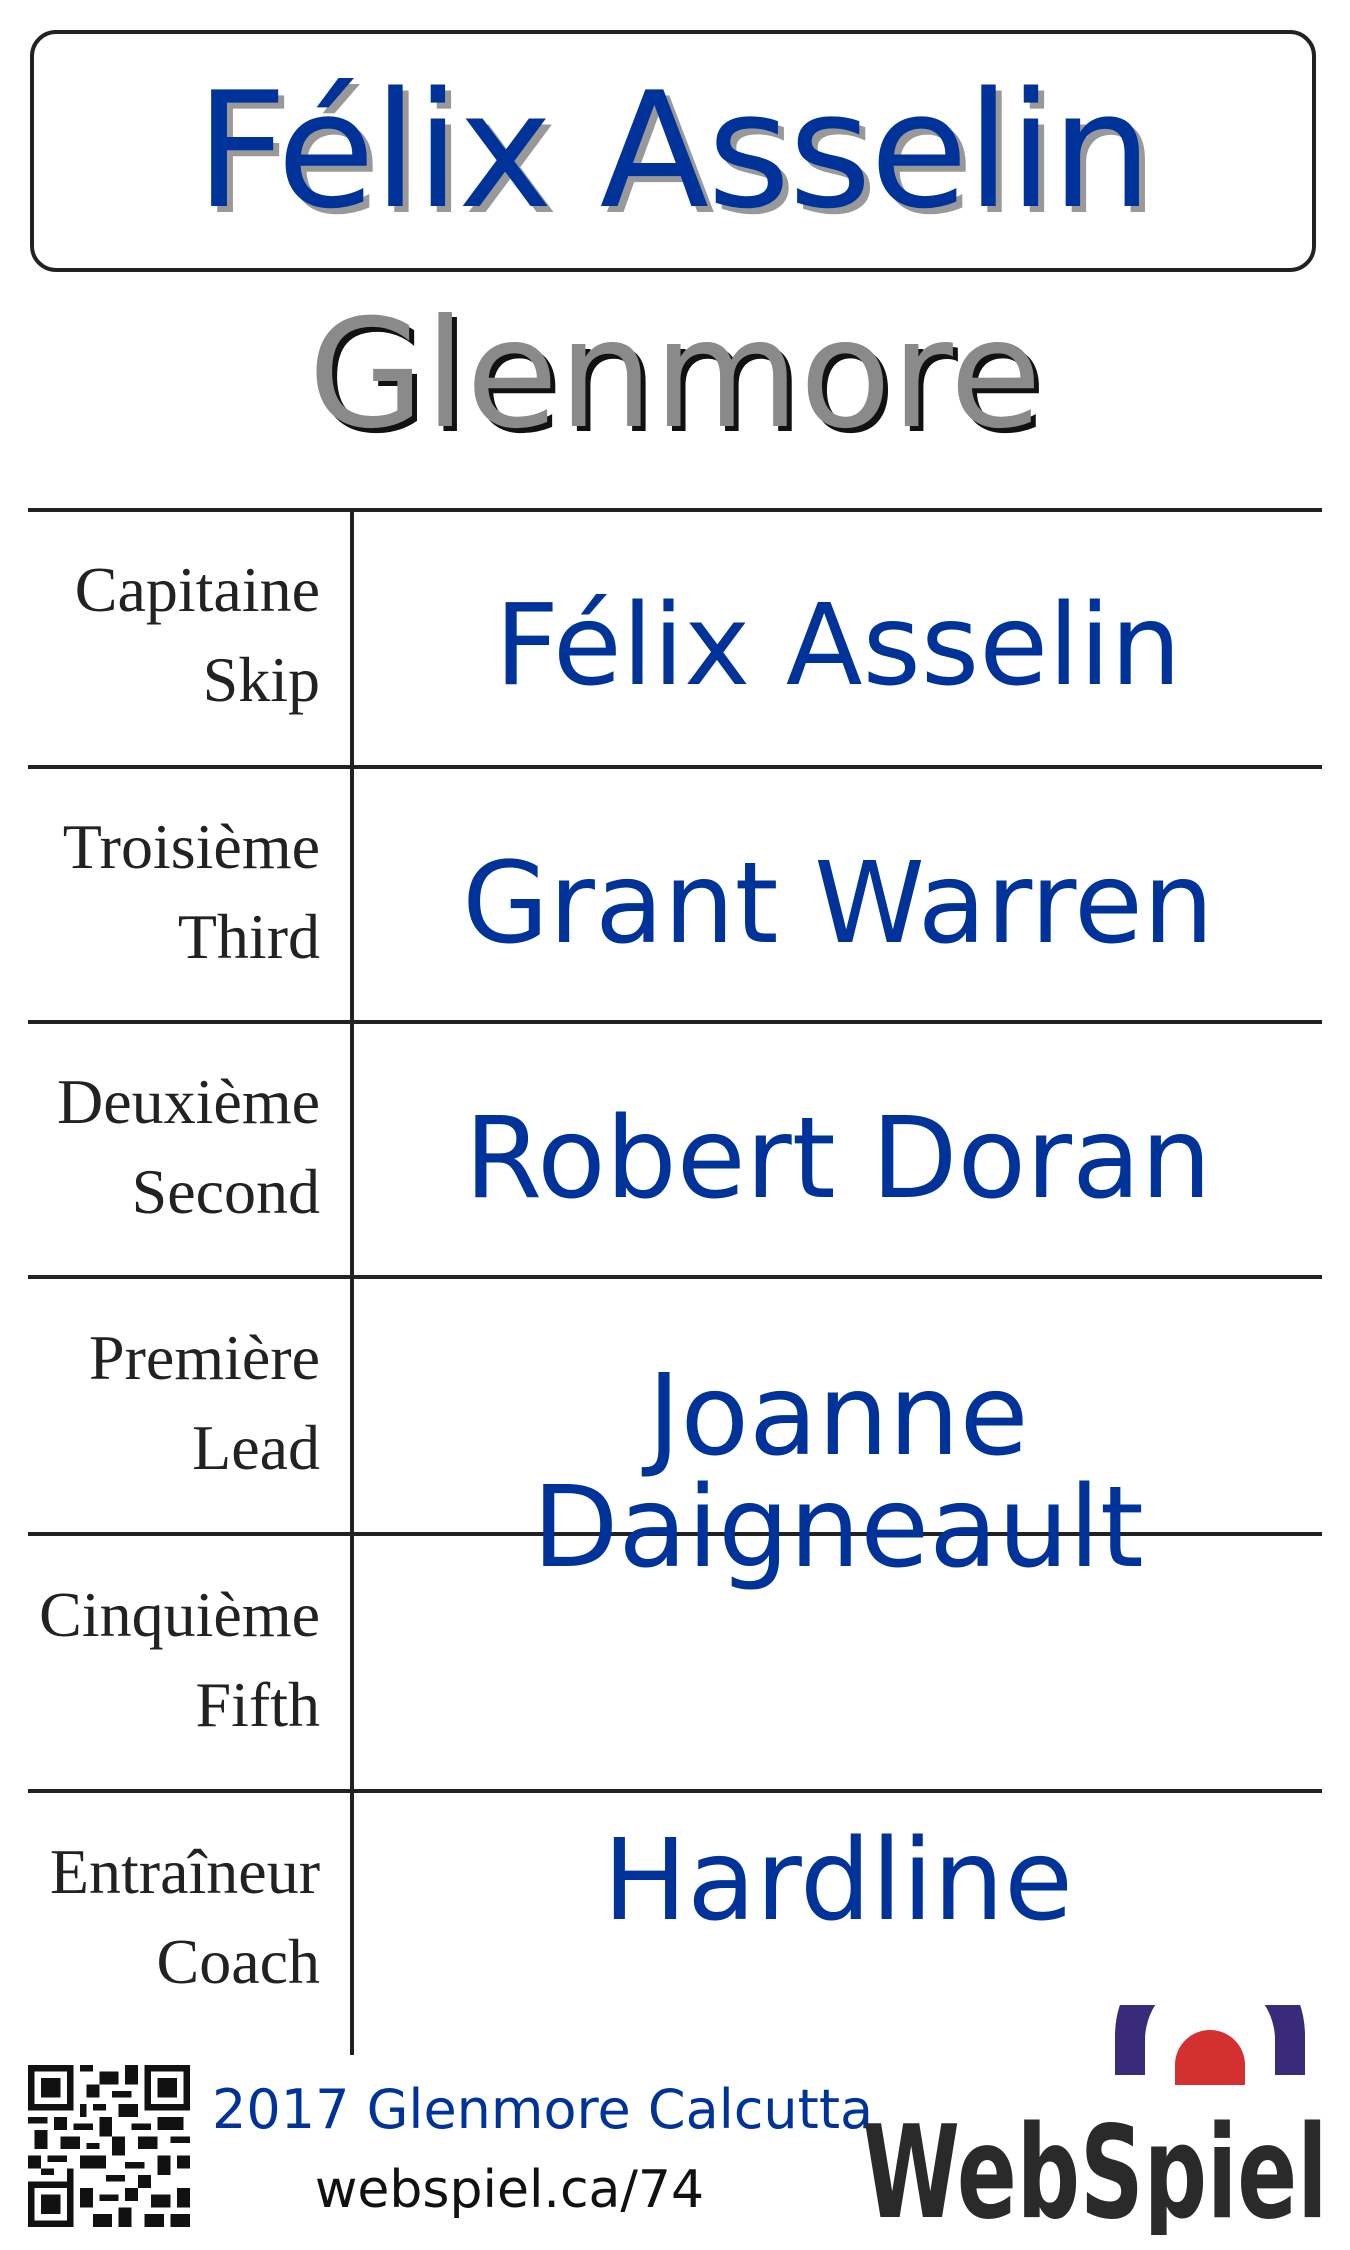 The height and width of the screenshot is (2250, 1350). Describe the element at coordinates (197, 589) in the screenshot. I see `role-label-fr: Capitaine` at that location.